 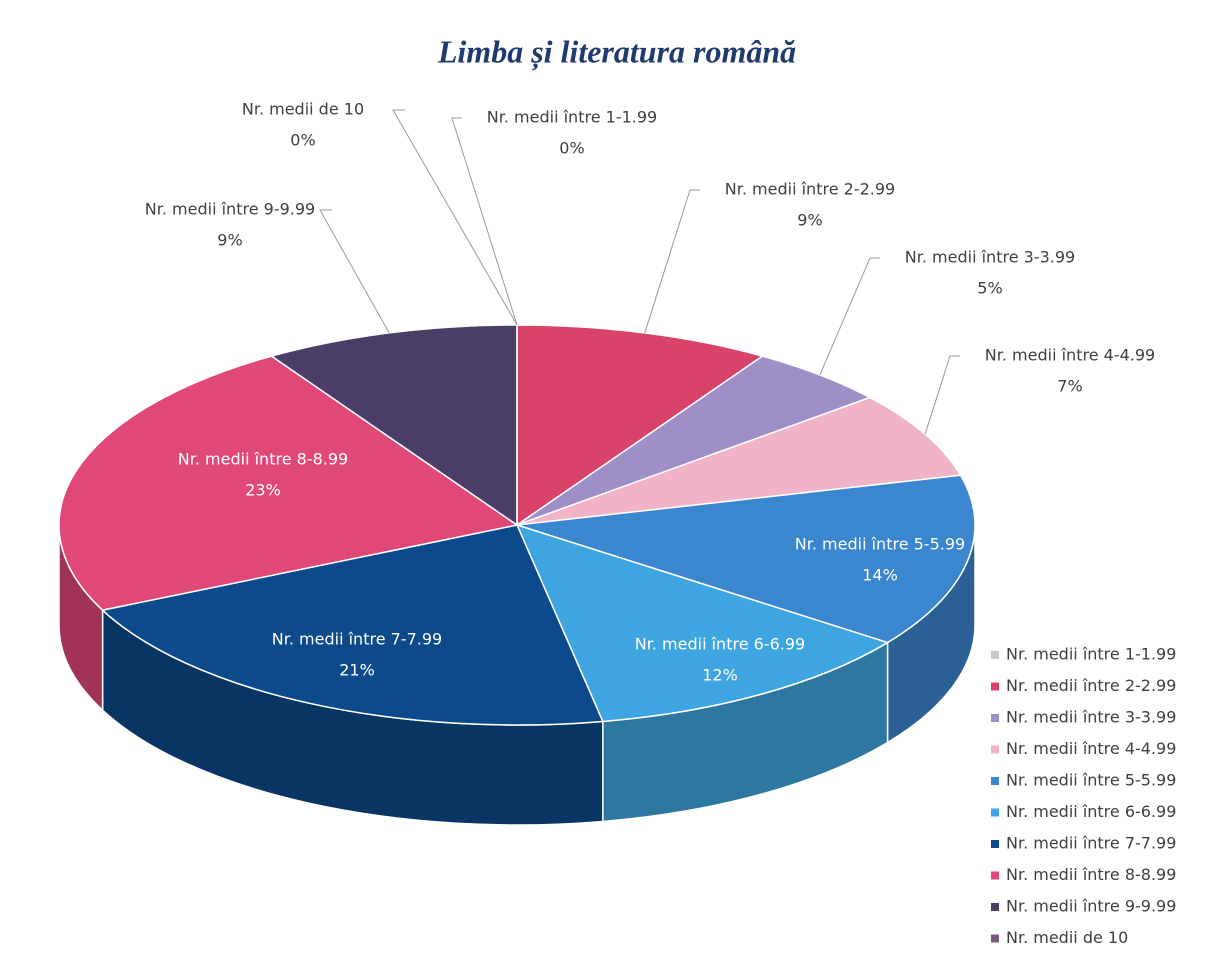 What do you see at coordinates (810, 189) in the screenshot?
I see `data-label-name: Nr. medii între 2-2.99` at bounding box center [810, 189].